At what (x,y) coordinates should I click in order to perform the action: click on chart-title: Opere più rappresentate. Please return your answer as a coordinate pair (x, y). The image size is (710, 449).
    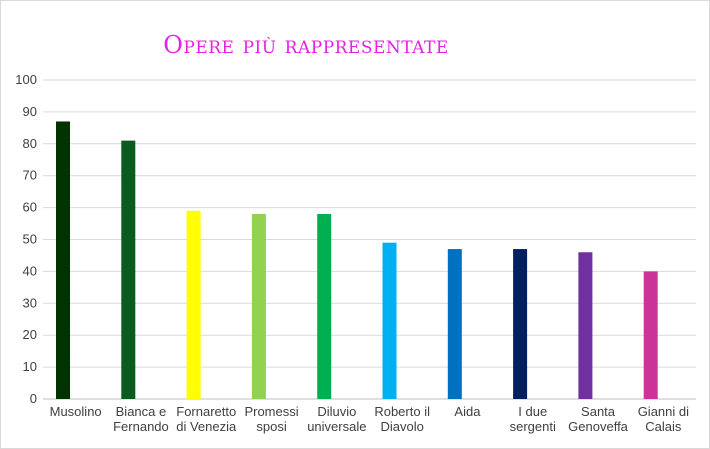
    Looking at the image, I should click on (306, 45).